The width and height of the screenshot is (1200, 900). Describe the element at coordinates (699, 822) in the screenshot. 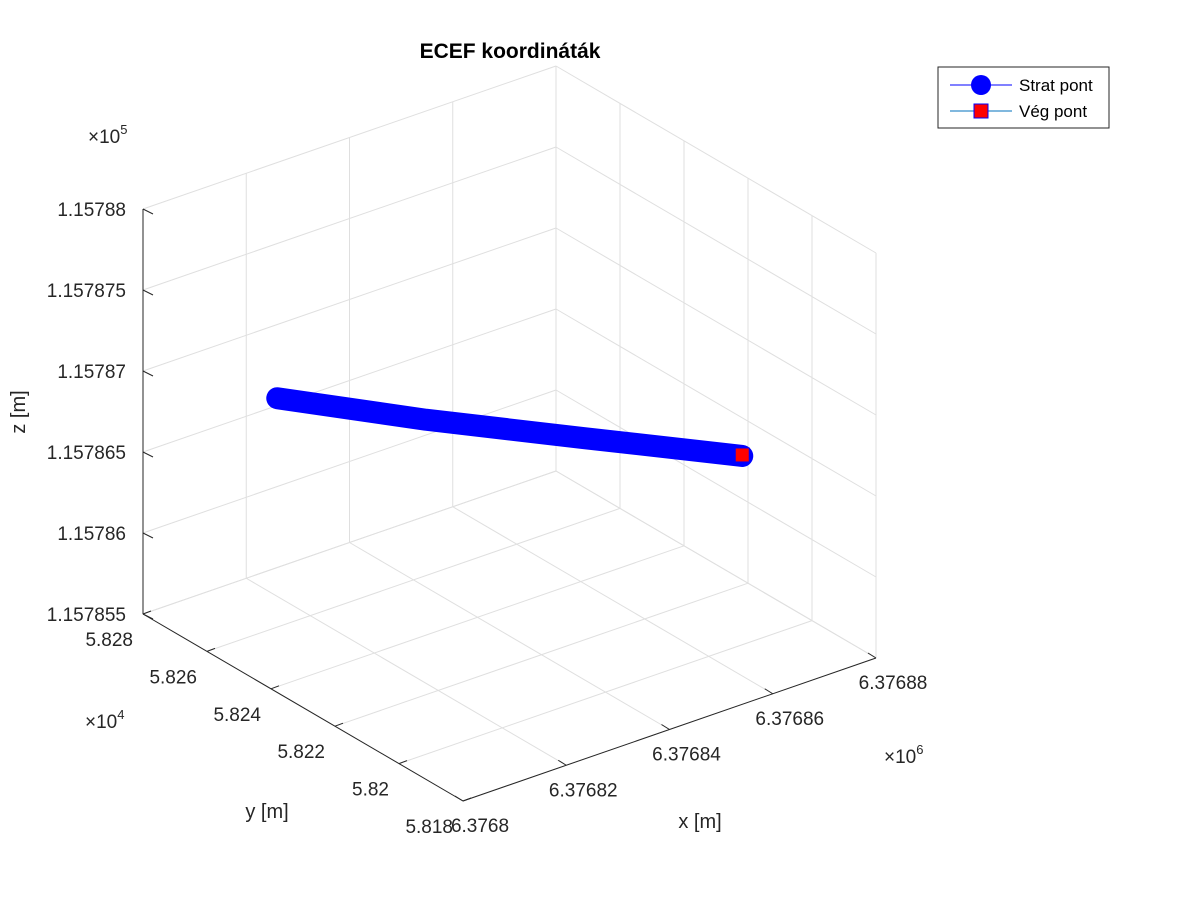

I see `x-axis-label: x [m]` at that location.